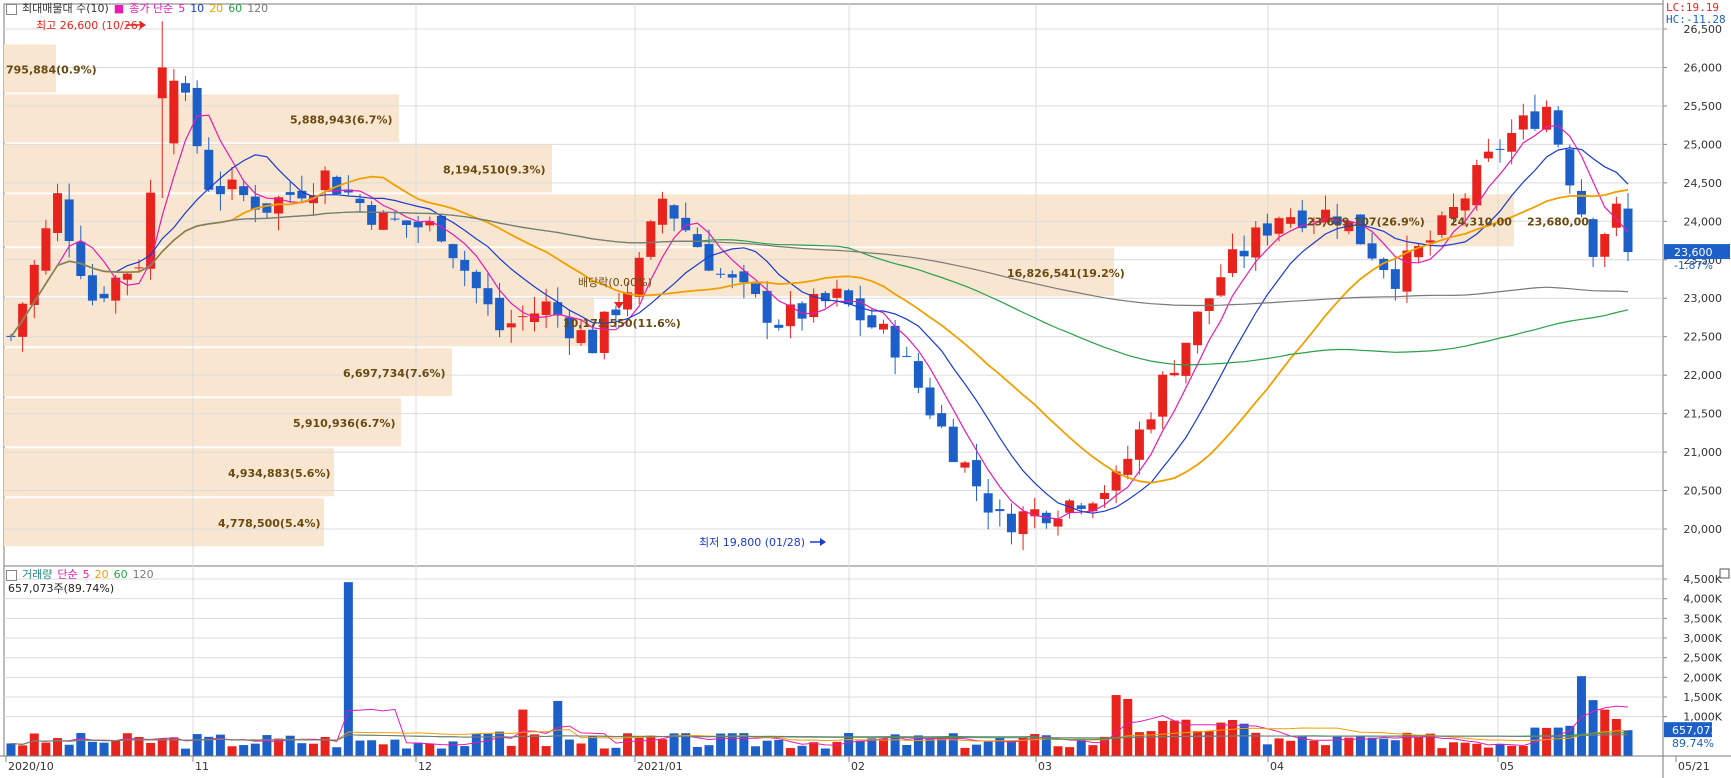 The width and height of the screenshot is (1731, 778). What do you see at coordinates (394, 373) in the screenshot?
I see `volume-profile-label: 6,697,734(7.6%)` at bounding box center [394, 373].